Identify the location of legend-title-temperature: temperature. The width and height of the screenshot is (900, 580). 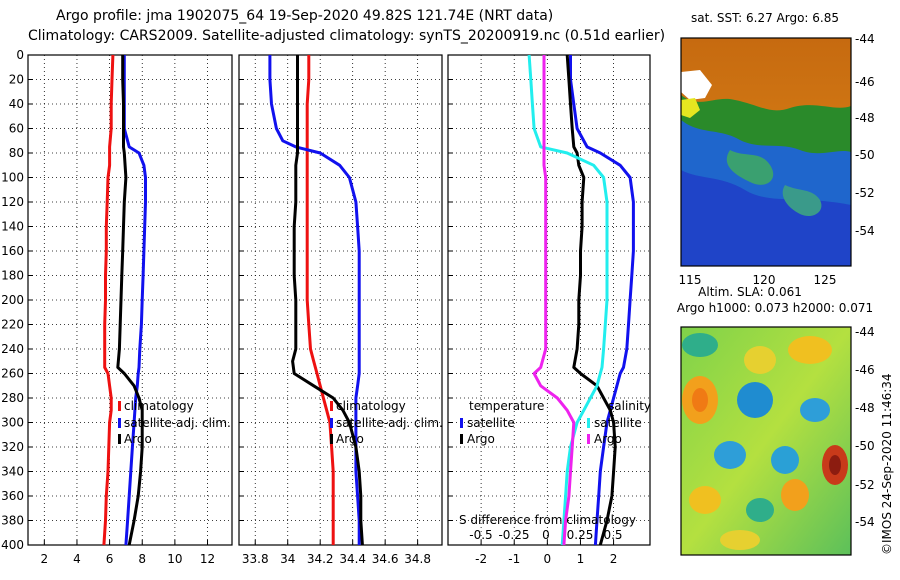
(506, 406).